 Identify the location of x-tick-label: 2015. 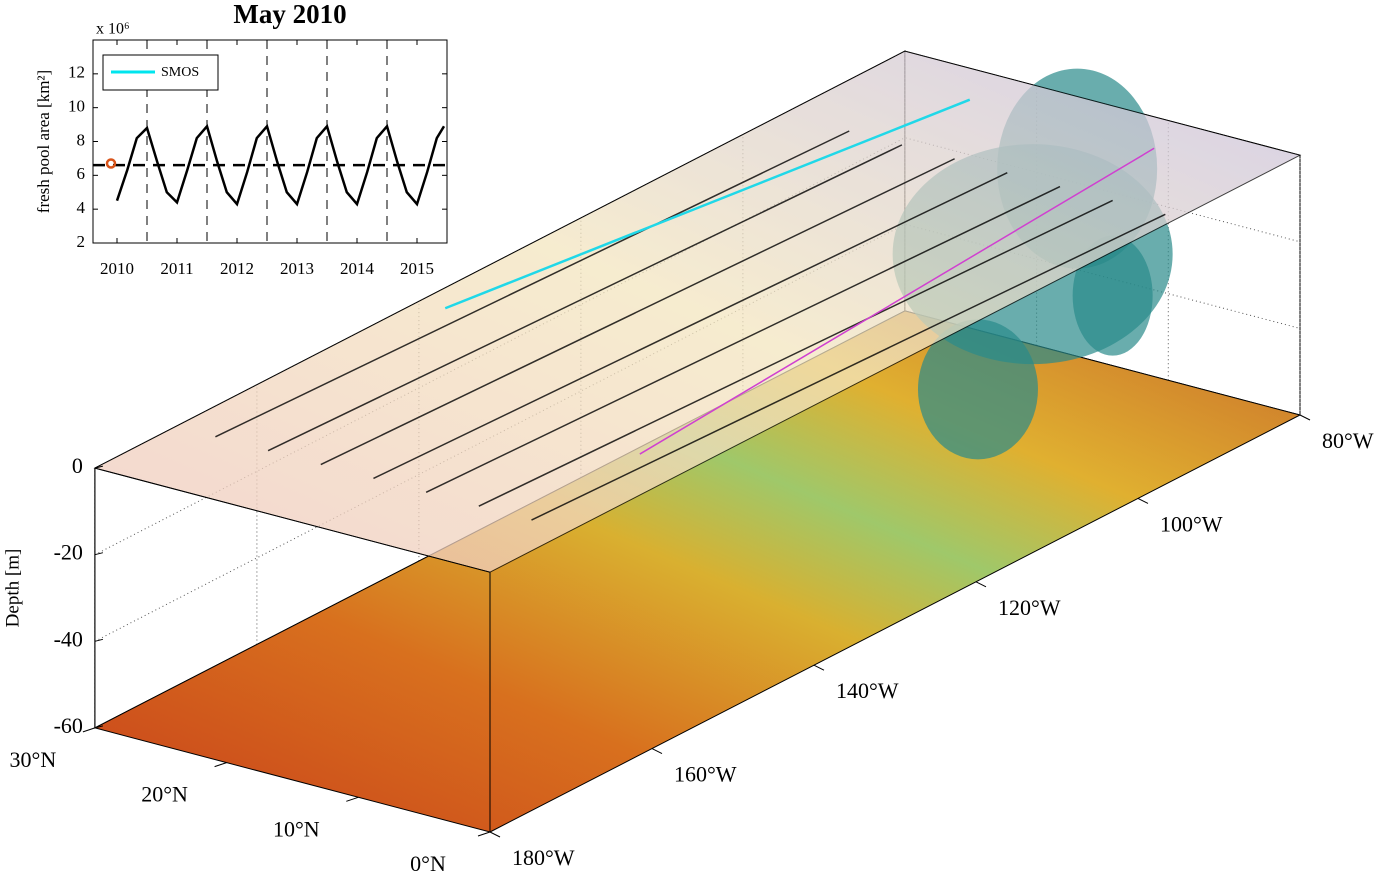
(417, 268).